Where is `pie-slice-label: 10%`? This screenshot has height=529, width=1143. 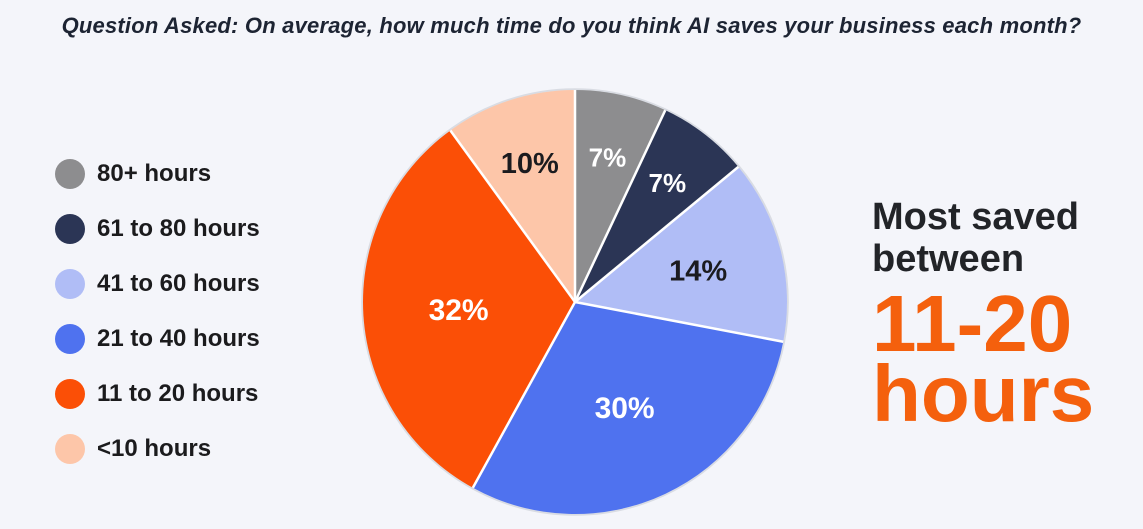
pie-slice-label: 10% is located at coordinates (530, 164).